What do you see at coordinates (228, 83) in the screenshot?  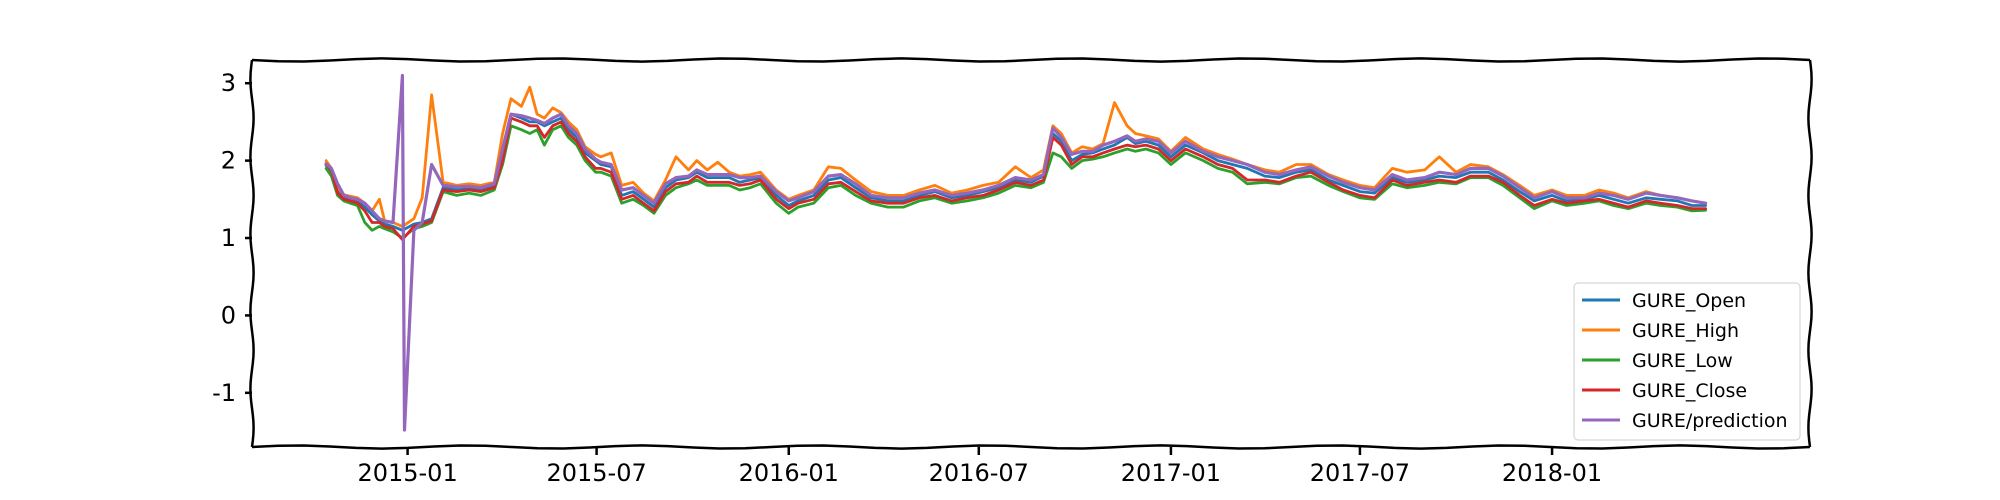 I see `y-tick-label: 3` at bounding box center [228, 83].